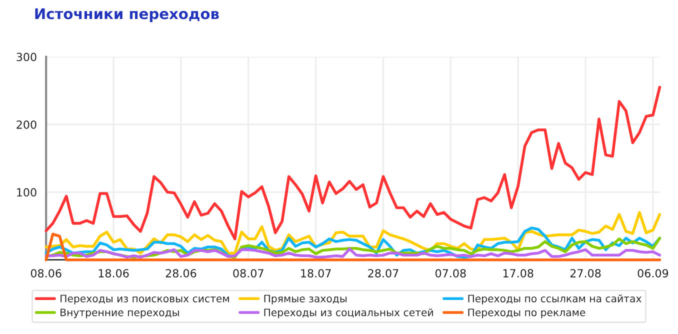 The width and height of the screenshot is (678, 334). Describe the element at coordinates (316, 273) in the screenshot. I see `x-tick-label: 18.07` at that location.